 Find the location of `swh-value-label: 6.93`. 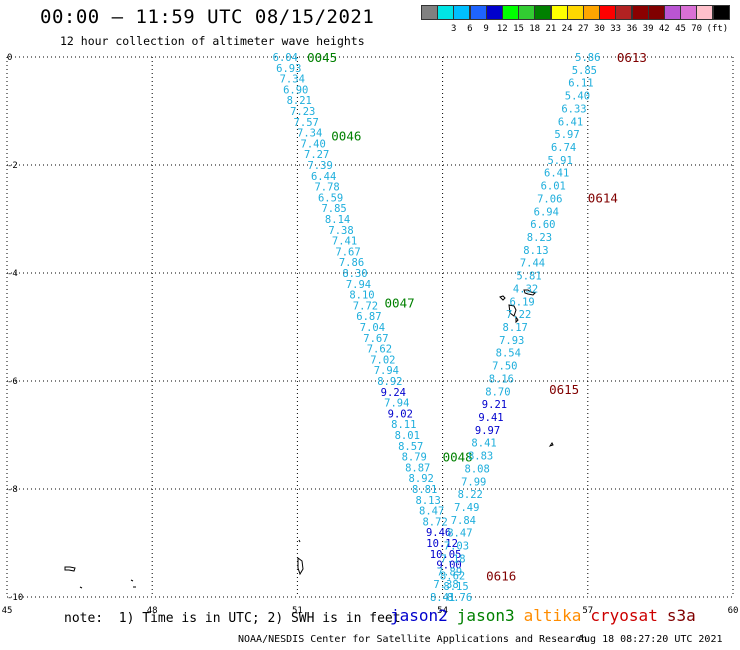

swh-value-label: 6.93 is located at coordinates (288, 69).